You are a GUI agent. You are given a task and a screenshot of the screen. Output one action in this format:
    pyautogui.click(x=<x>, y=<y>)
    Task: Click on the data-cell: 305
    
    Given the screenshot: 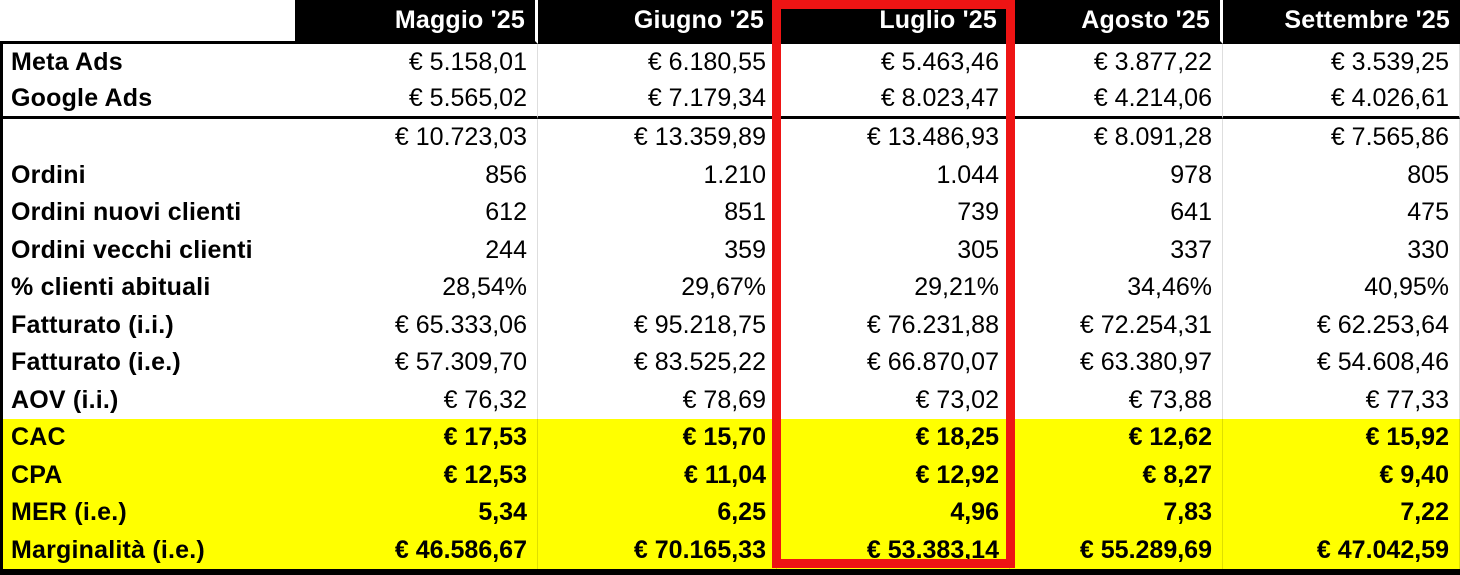 What is the action you would take?
    pyautogui.click(x=893, y=250)
    